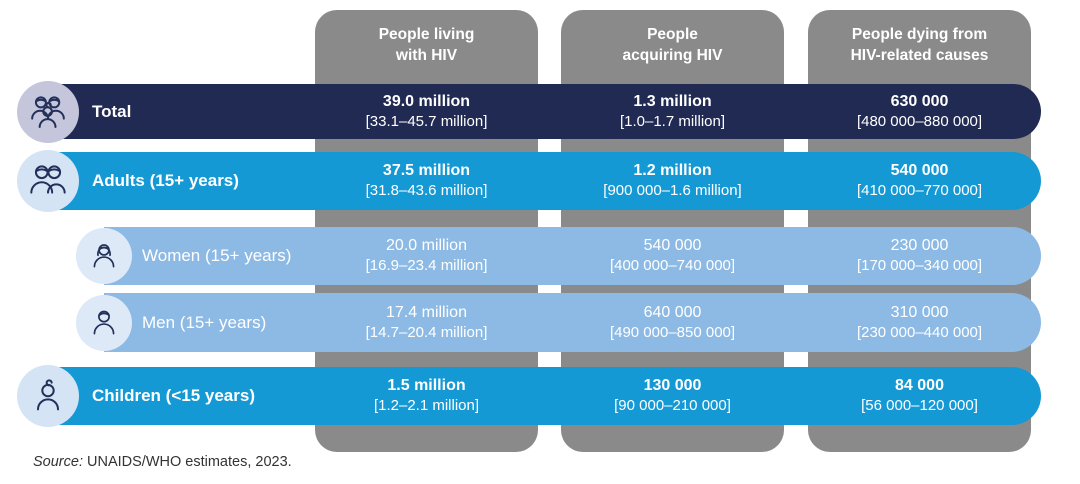  What do you see at coordinates (104, 256) in the screenshot?
I see `woman-icon` at bounding box center [104, 256].